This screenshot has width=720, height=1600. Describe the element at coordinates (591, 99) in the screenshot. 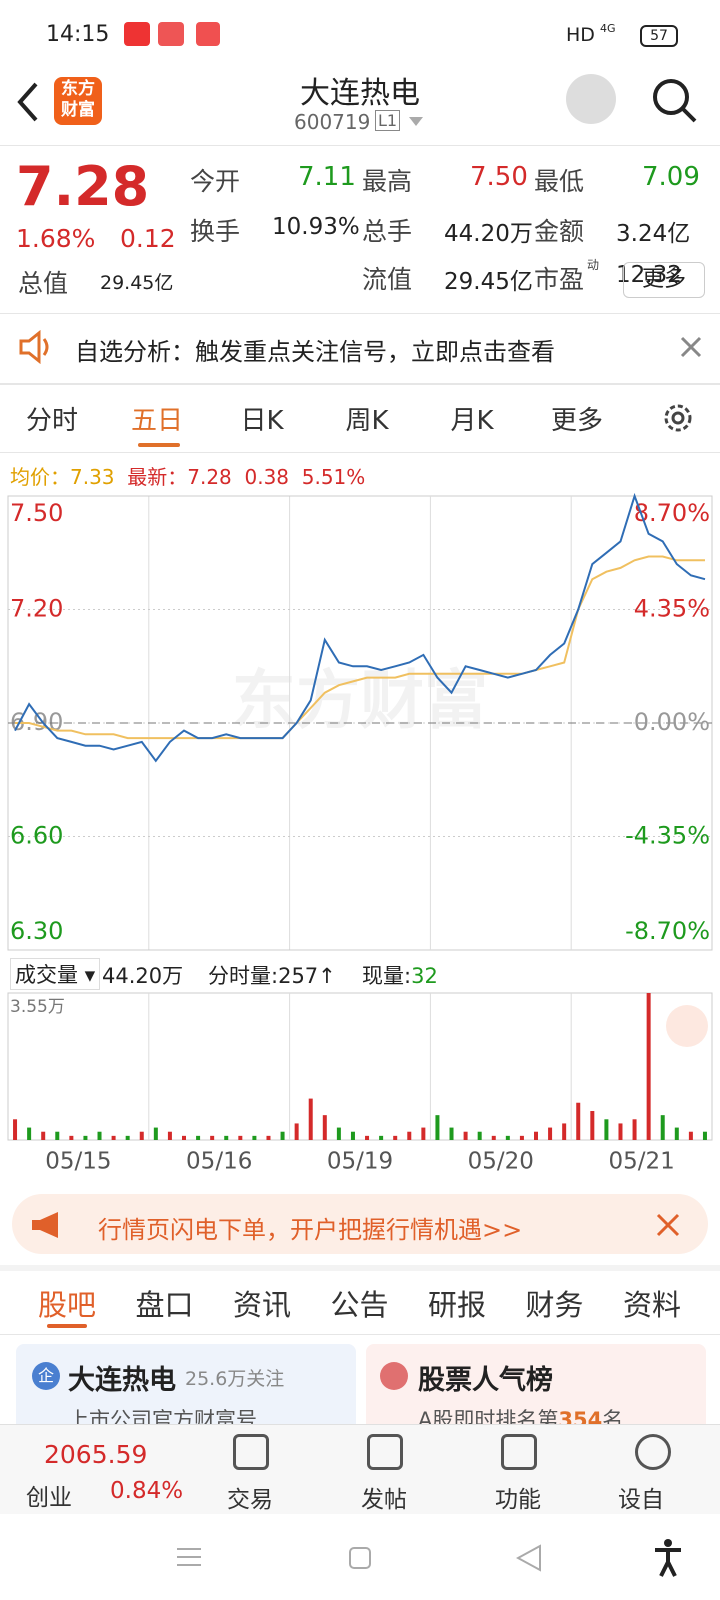

I see `robot-avatar` at that location.